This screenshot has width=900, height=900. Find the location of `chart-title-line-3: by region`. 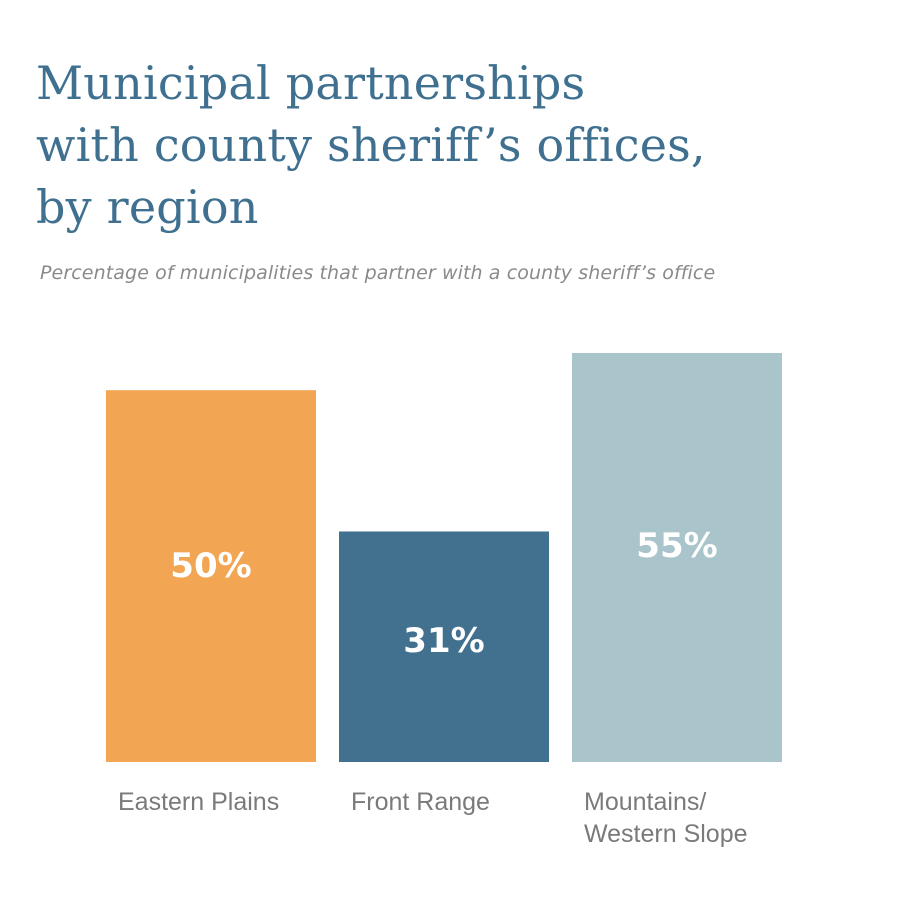

chart-title-line-3: by region is located at coordinates (147, 207).